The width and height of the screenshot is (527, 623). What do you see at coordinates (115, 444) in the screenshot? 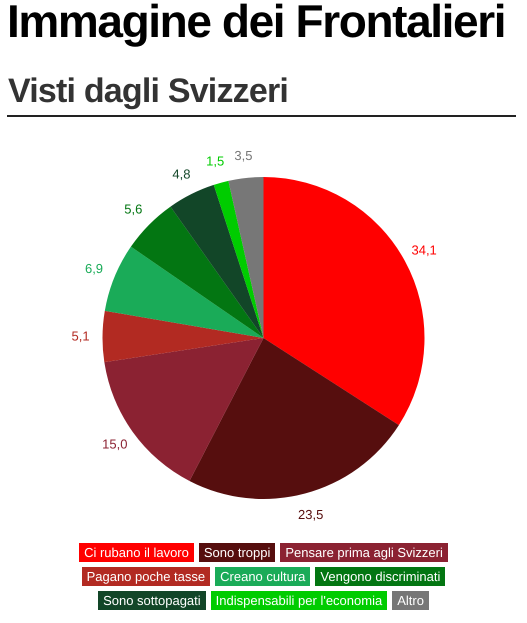
I see `data-label: 15,0` at bounding box center [115, 444].